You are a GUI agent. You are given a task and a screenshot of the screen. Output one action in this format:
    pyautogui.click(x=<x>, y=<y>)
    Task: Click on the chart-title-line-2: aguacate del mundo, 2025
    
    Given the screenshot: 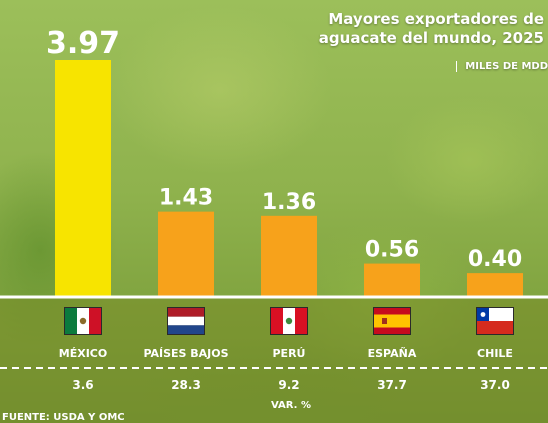 What is the action you would take?
    pyautogui.click(x=431, y=38)
    